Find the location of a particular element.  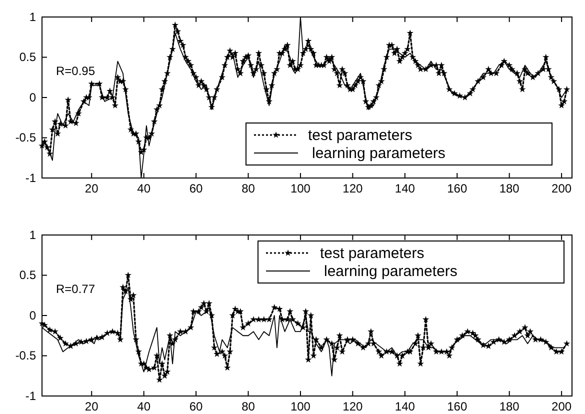

annotation: R=0.77 is located at coordinates (76, 289).